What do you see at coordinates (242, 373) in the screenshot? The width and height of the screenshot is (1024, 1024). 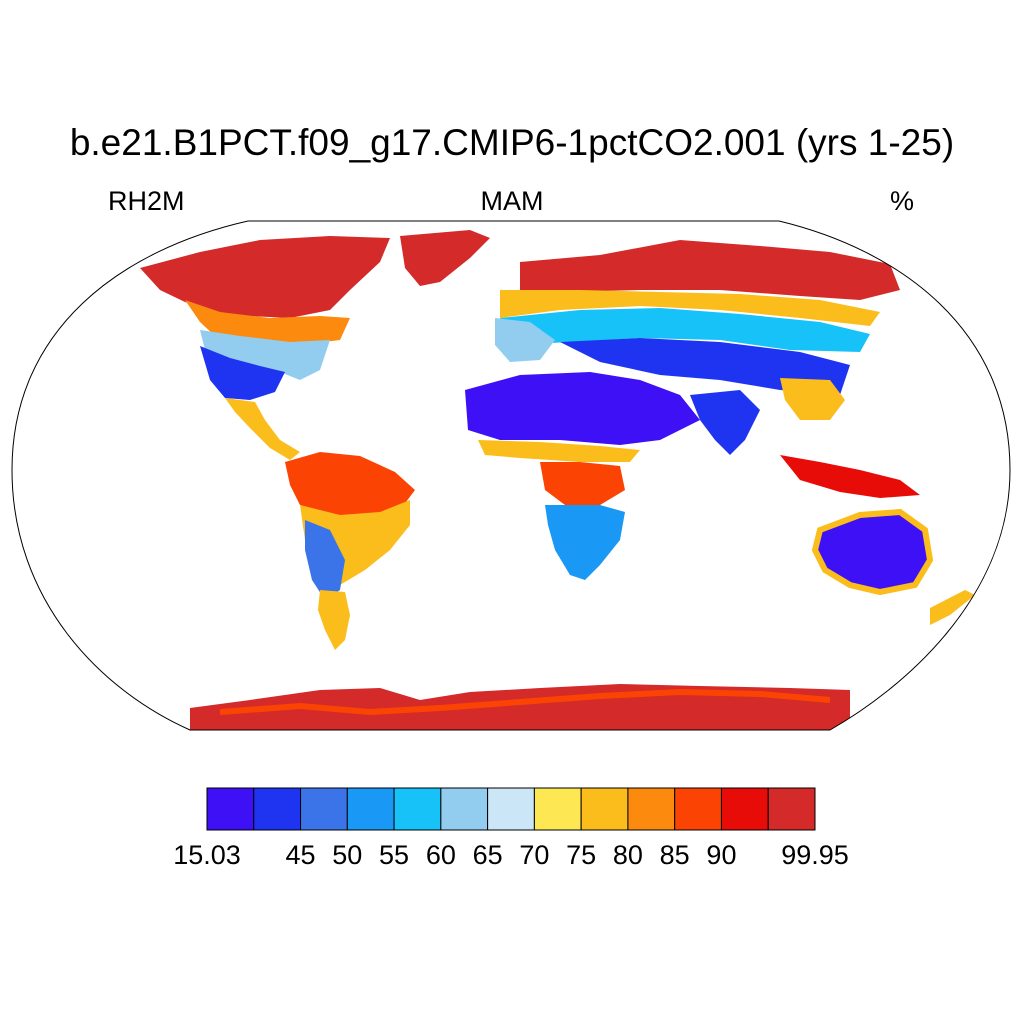 I see `north-america-interior` at bounding box center [242, 373].